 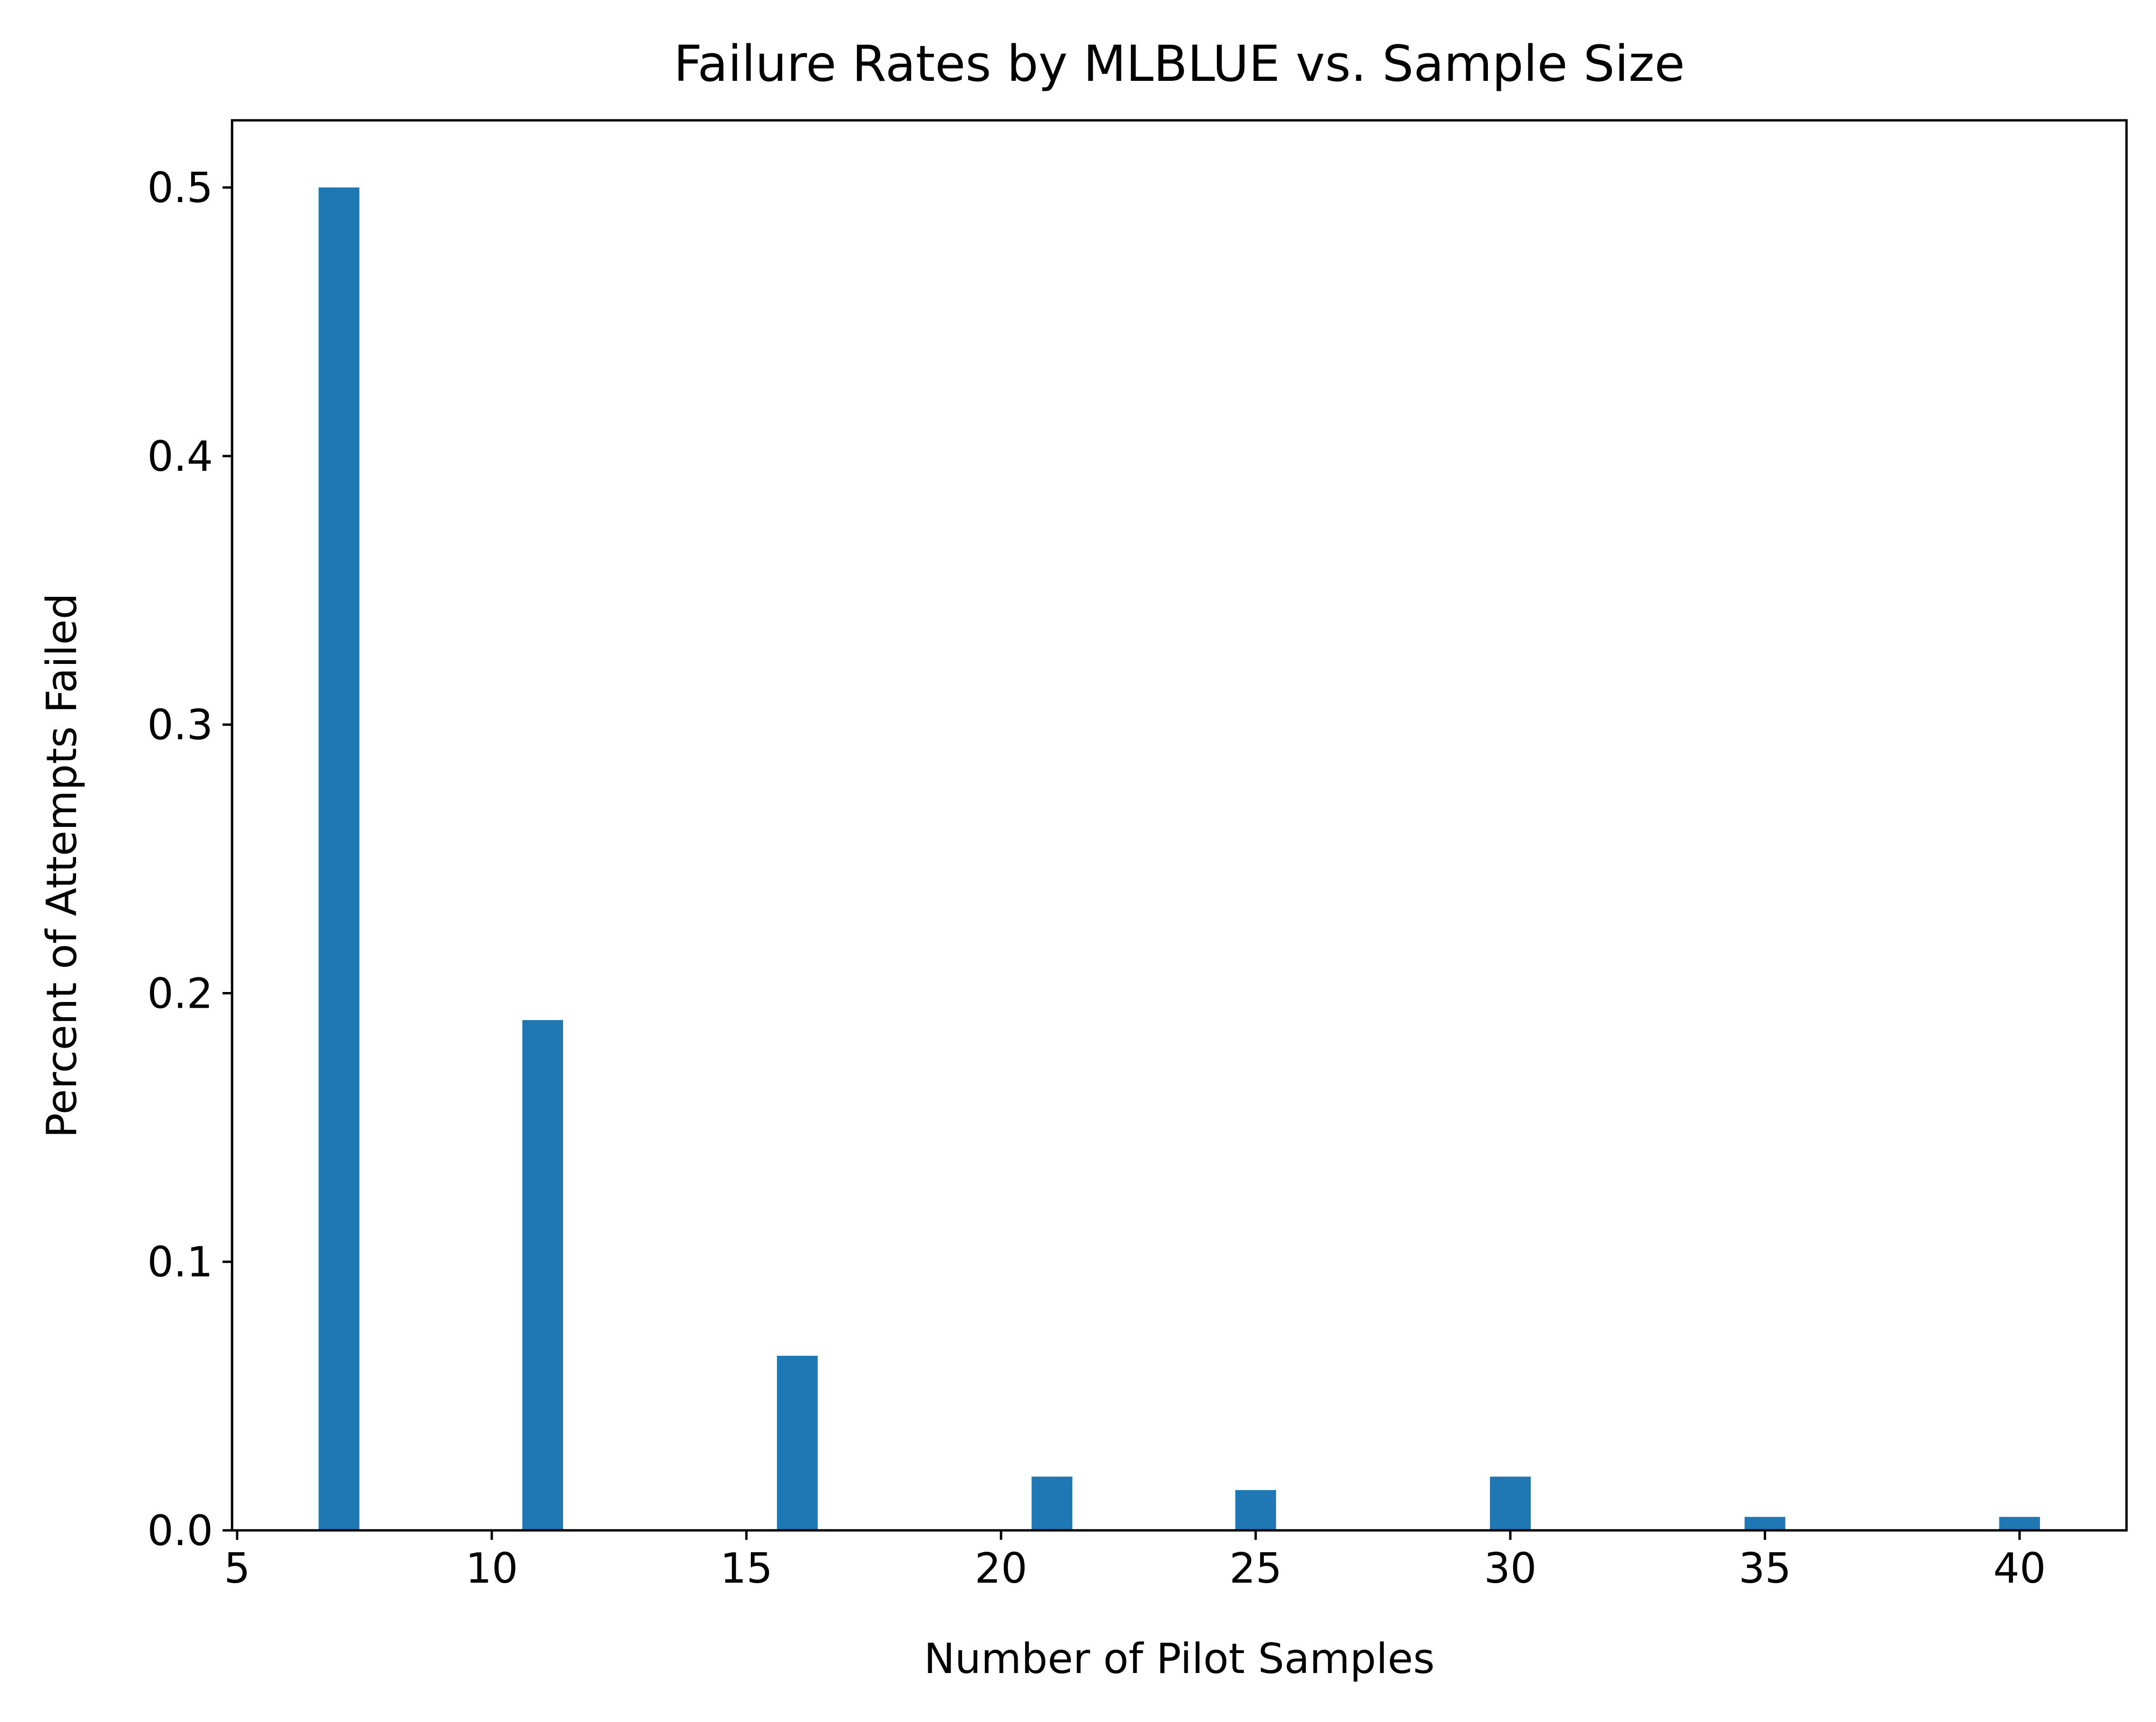 I want to click on x-tick-label: 25, so click(x=1255, y=1569).